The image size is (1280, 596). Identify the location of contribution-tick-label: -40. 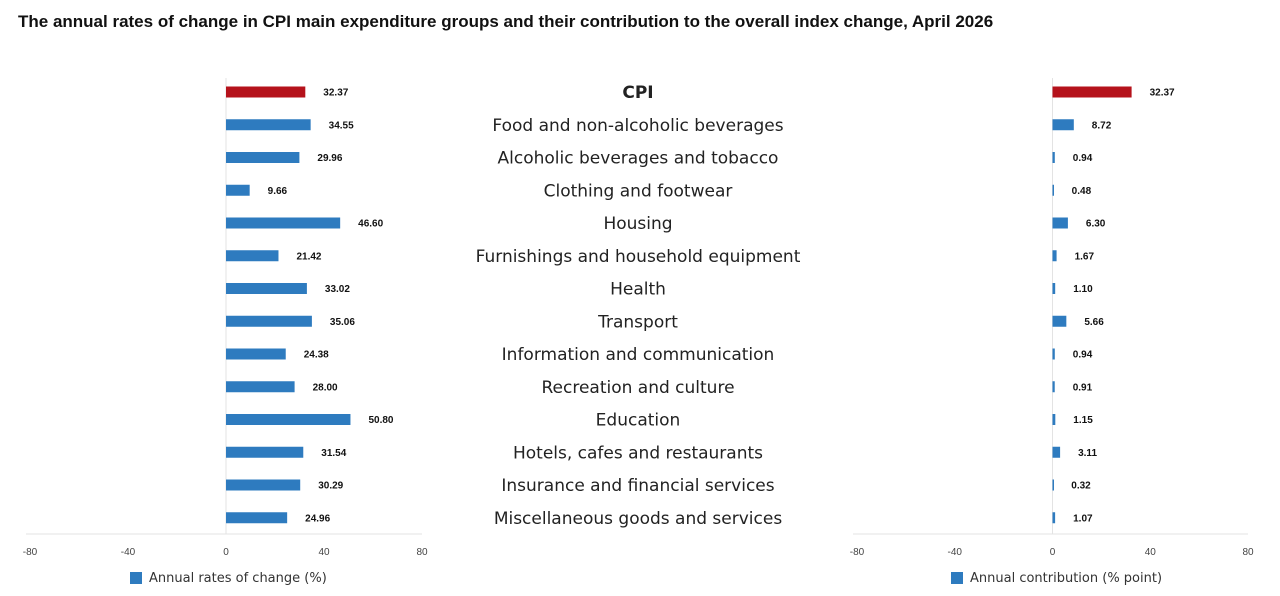
(955, 552).